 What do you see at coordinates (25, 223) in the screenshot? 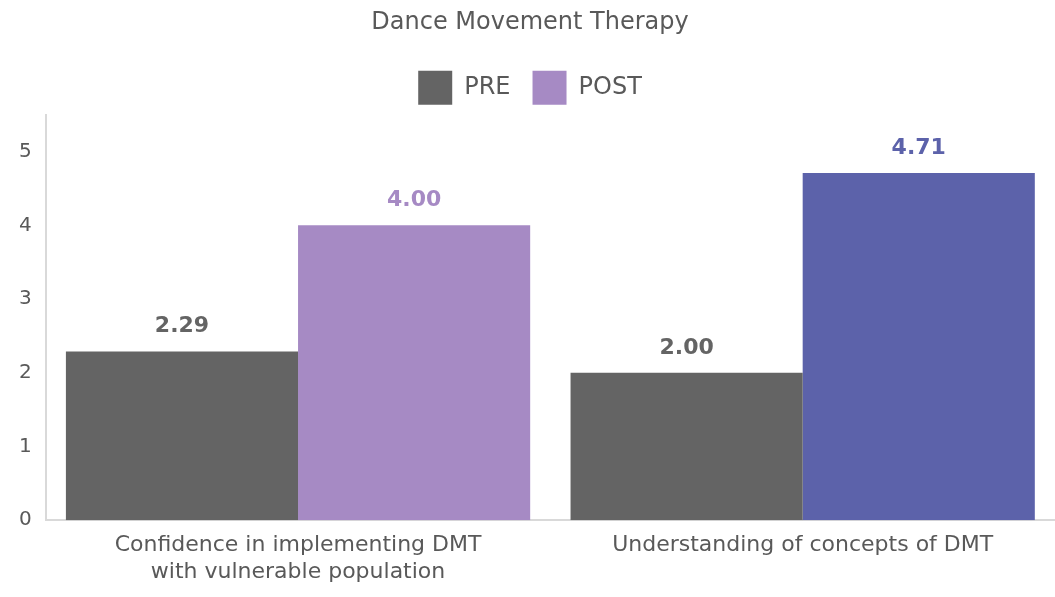
I see `y-tick-label: 4` at bounding box center [25, 223].